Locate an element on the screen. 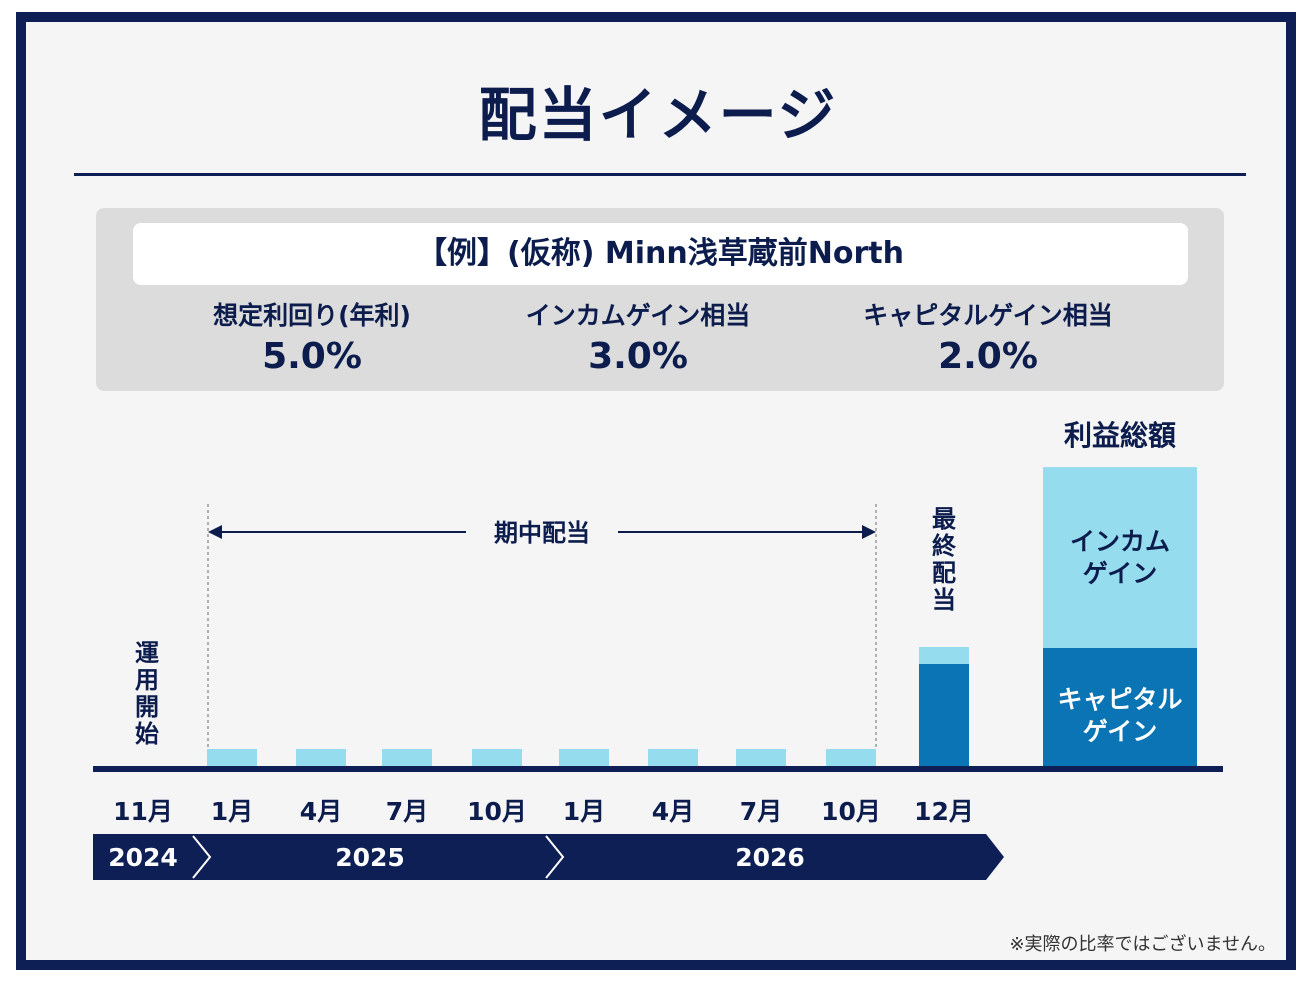 The height and width of the screenshot is (990, 1316). metric-income-value: 3.0% is located at coordinates (638, 356).